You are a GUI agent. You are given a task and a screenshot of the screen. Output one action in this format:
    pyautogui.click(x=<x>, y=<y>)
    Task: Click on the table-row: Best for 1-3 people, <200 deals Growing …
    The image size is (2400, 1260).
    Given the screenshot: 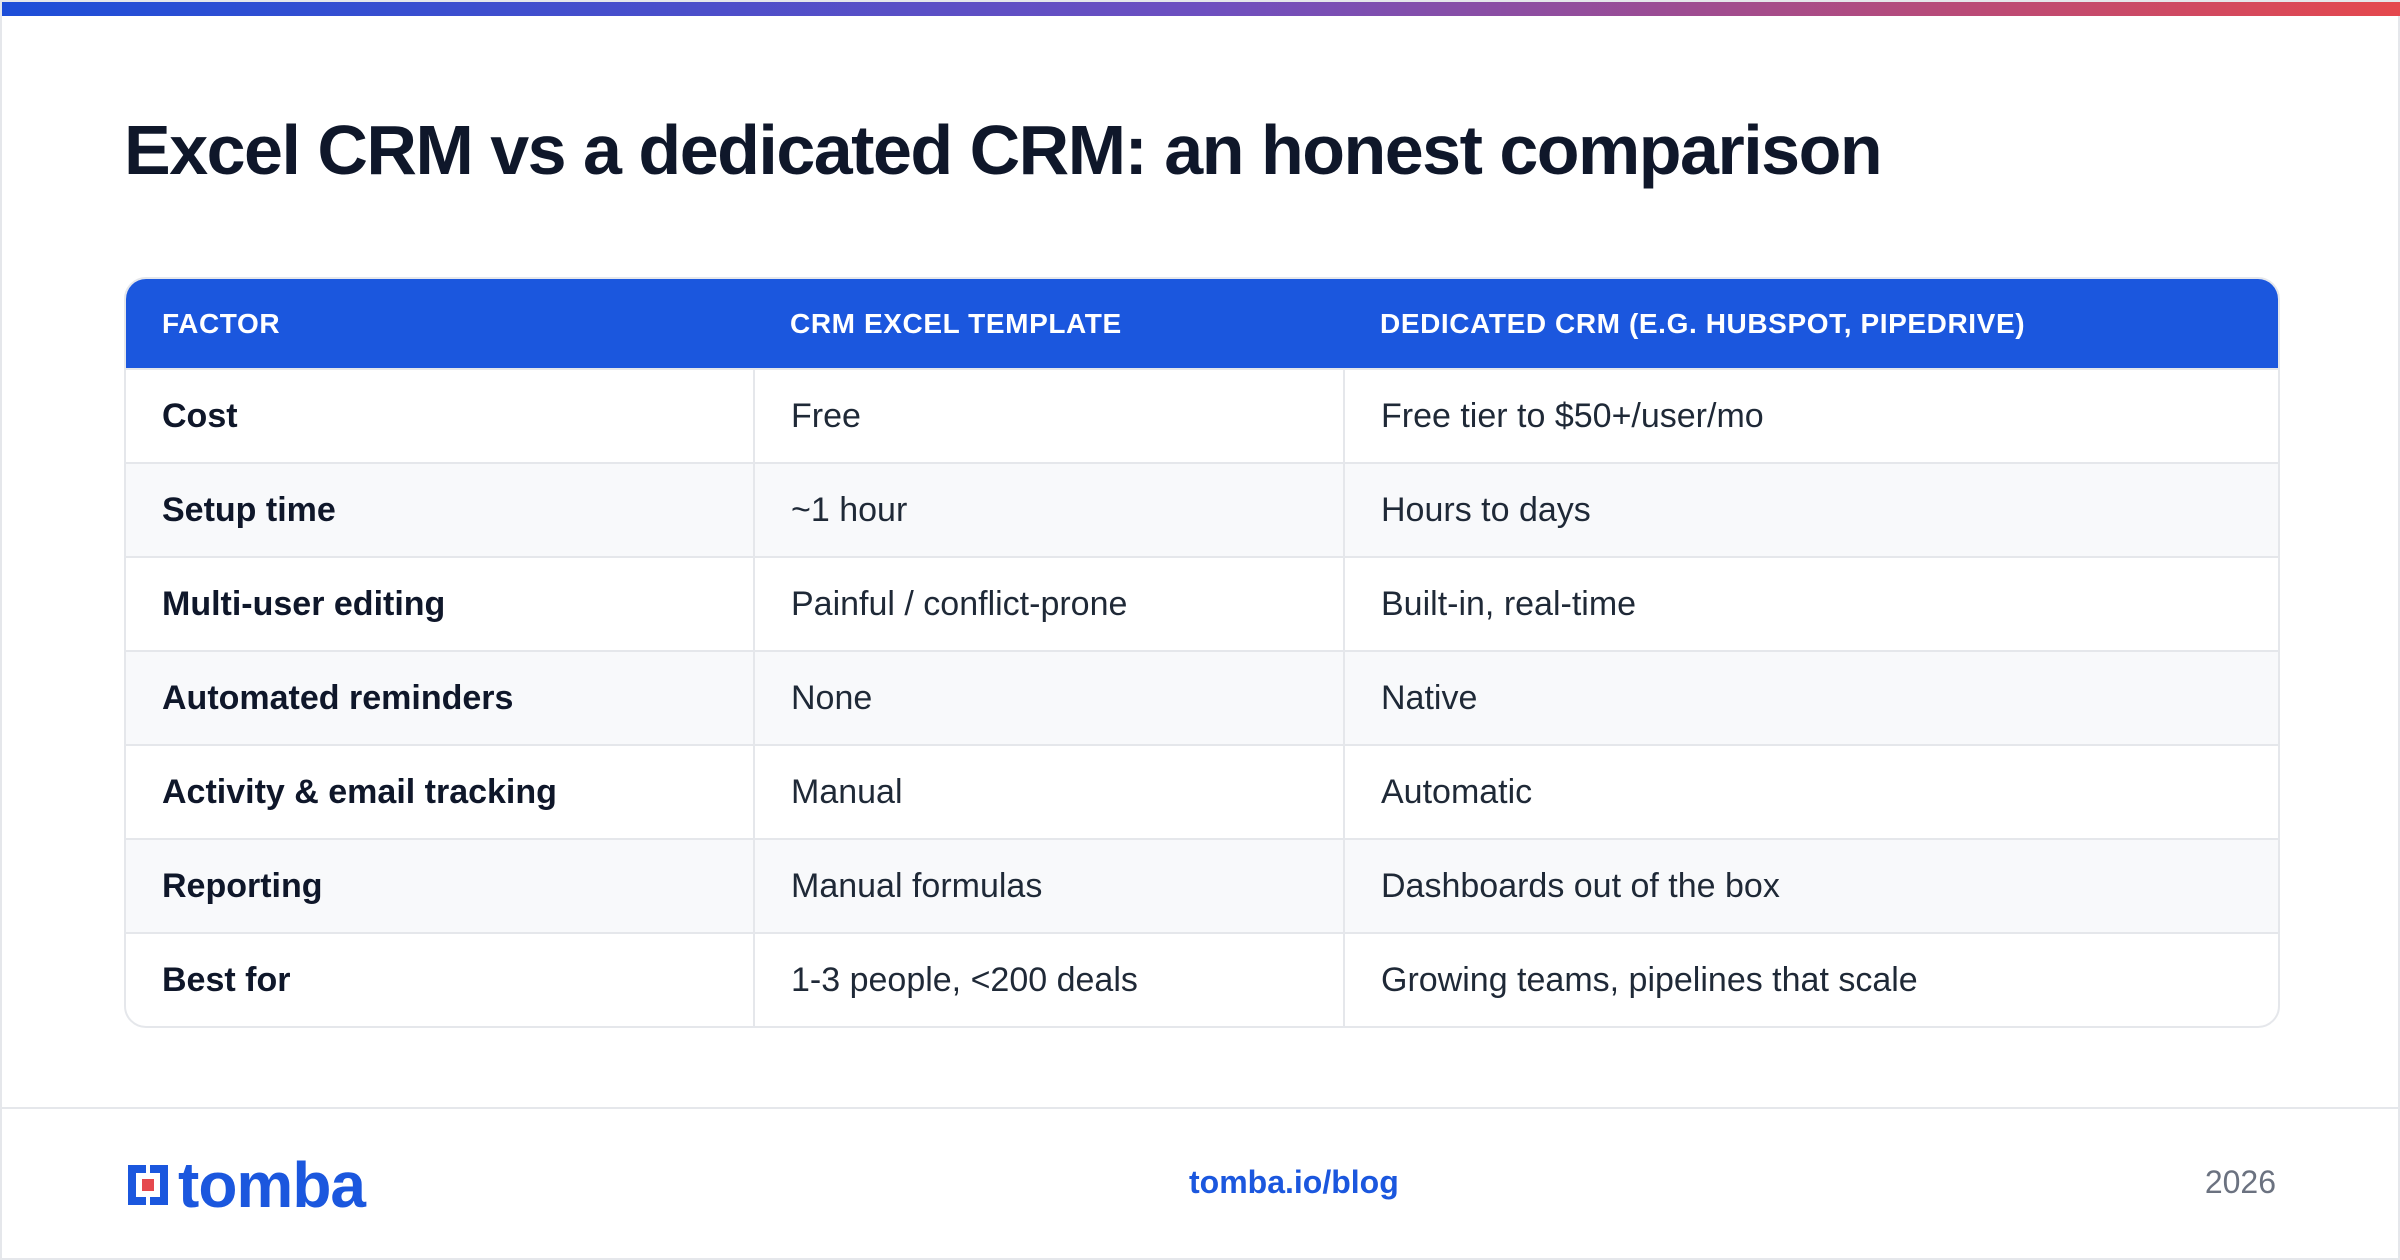 What is the action you would take?
    pyautogui.click(x=1202, y=979)
    